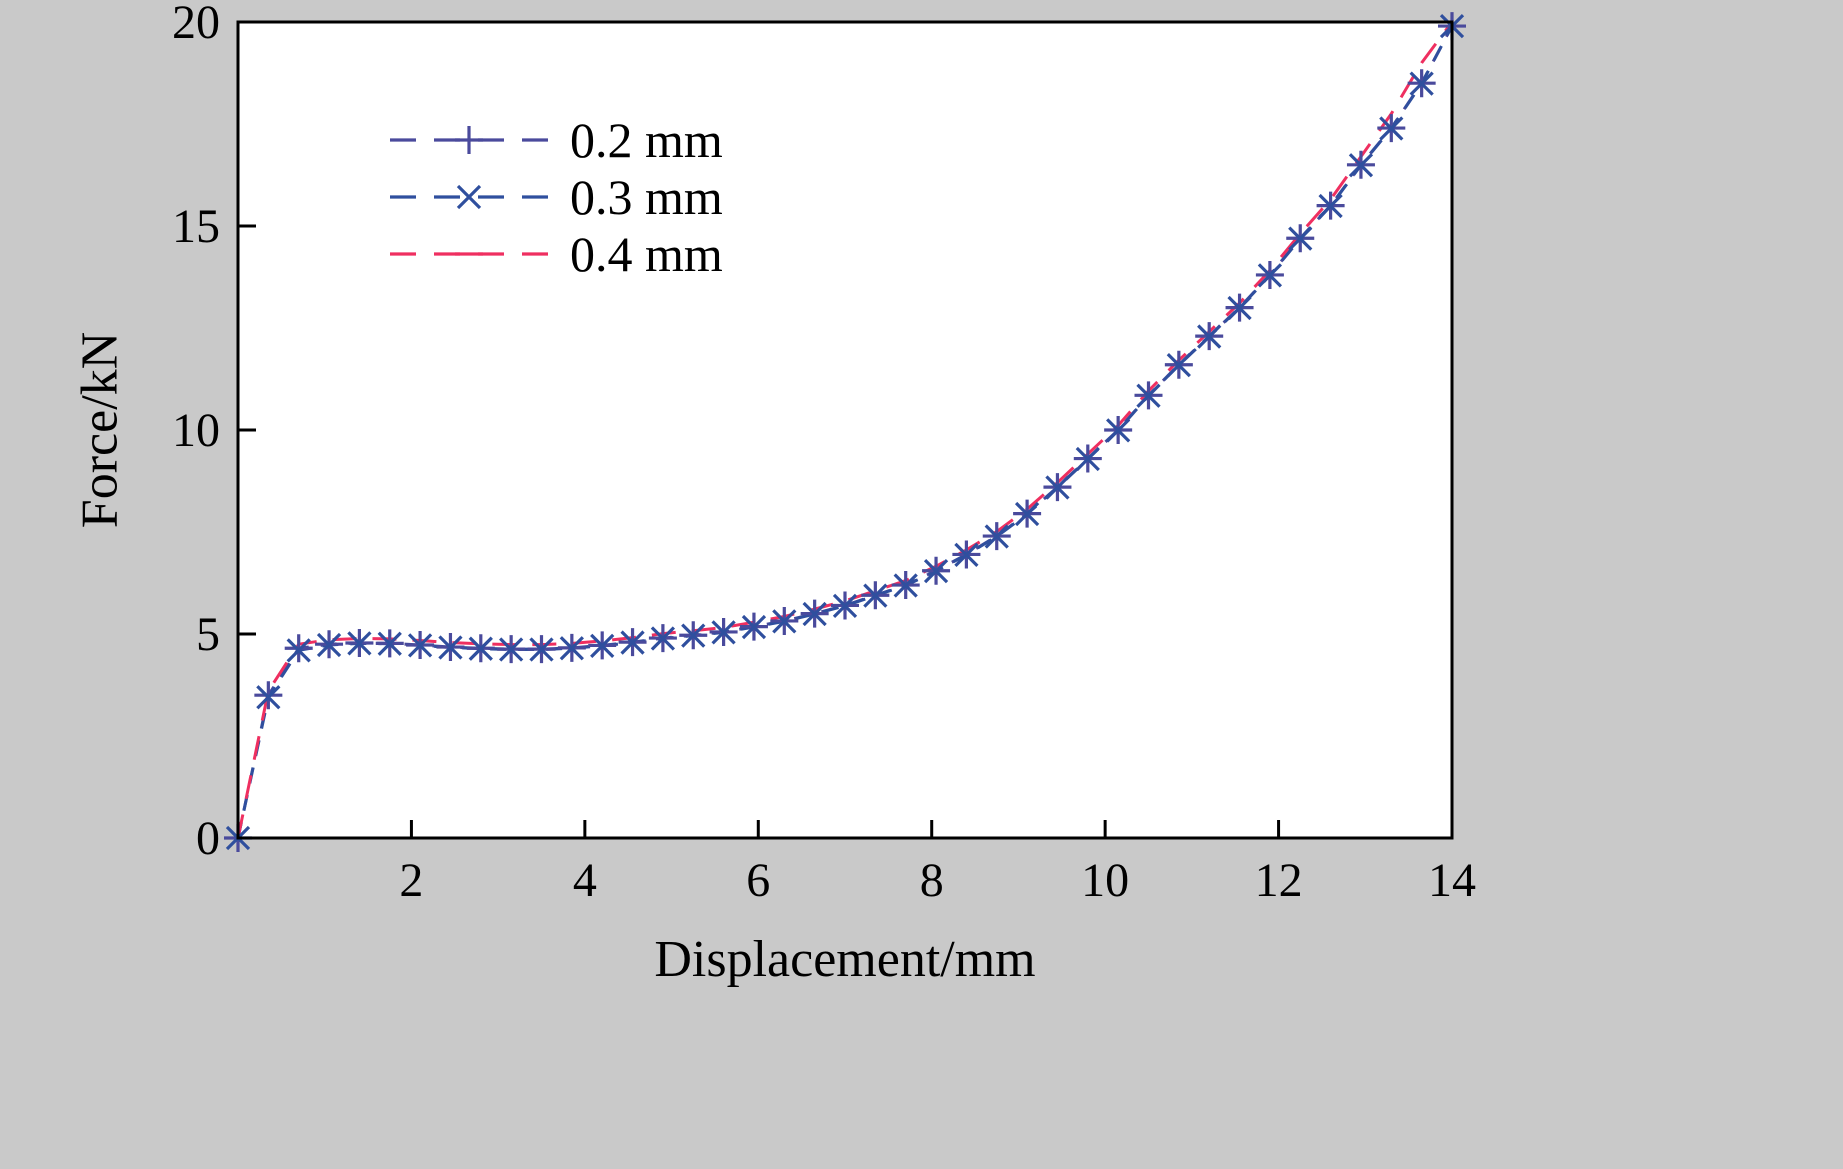 The image size is (1843, 1169). I want to click on y-tick-label: 5, so click(208, 634).